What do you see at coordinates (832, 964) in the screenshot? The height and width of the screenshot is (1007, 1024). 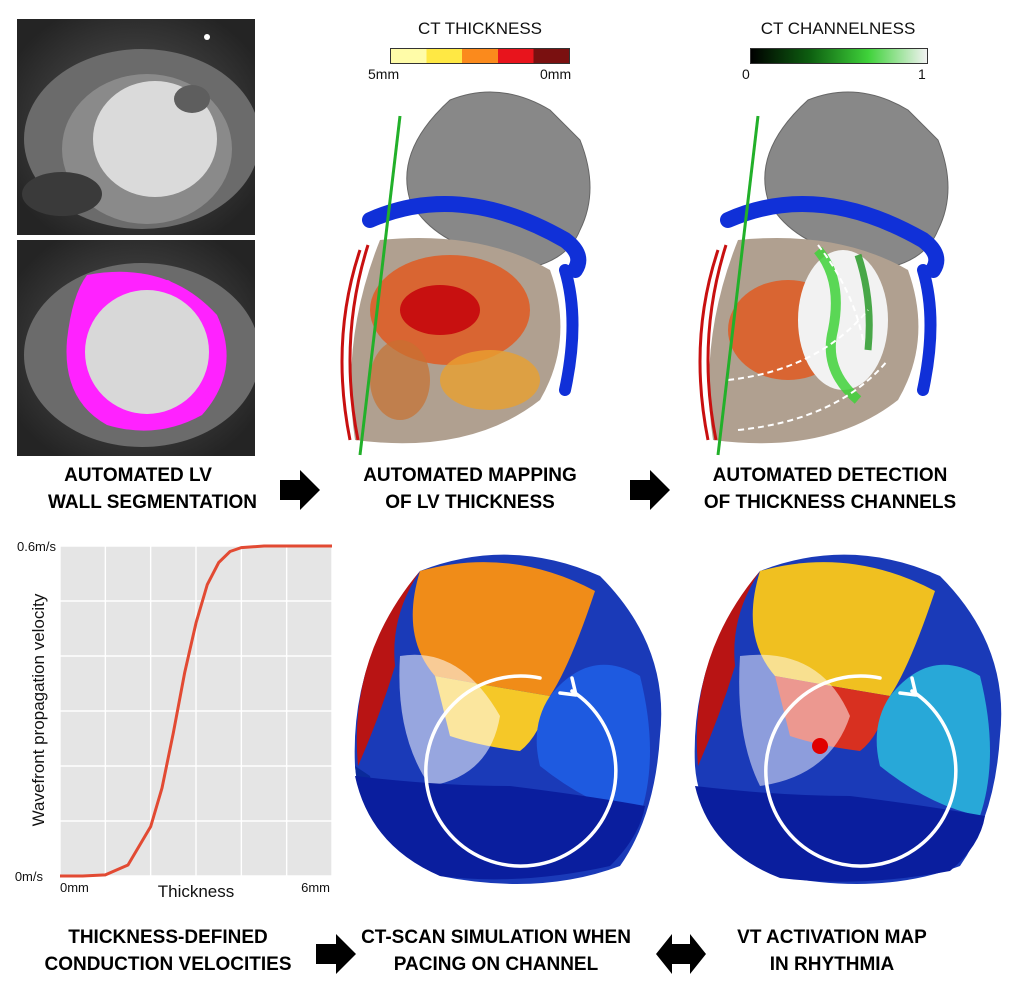 I see `caption-activation-line2: IN RHYTHMIA` at bounding box center [832, 964].